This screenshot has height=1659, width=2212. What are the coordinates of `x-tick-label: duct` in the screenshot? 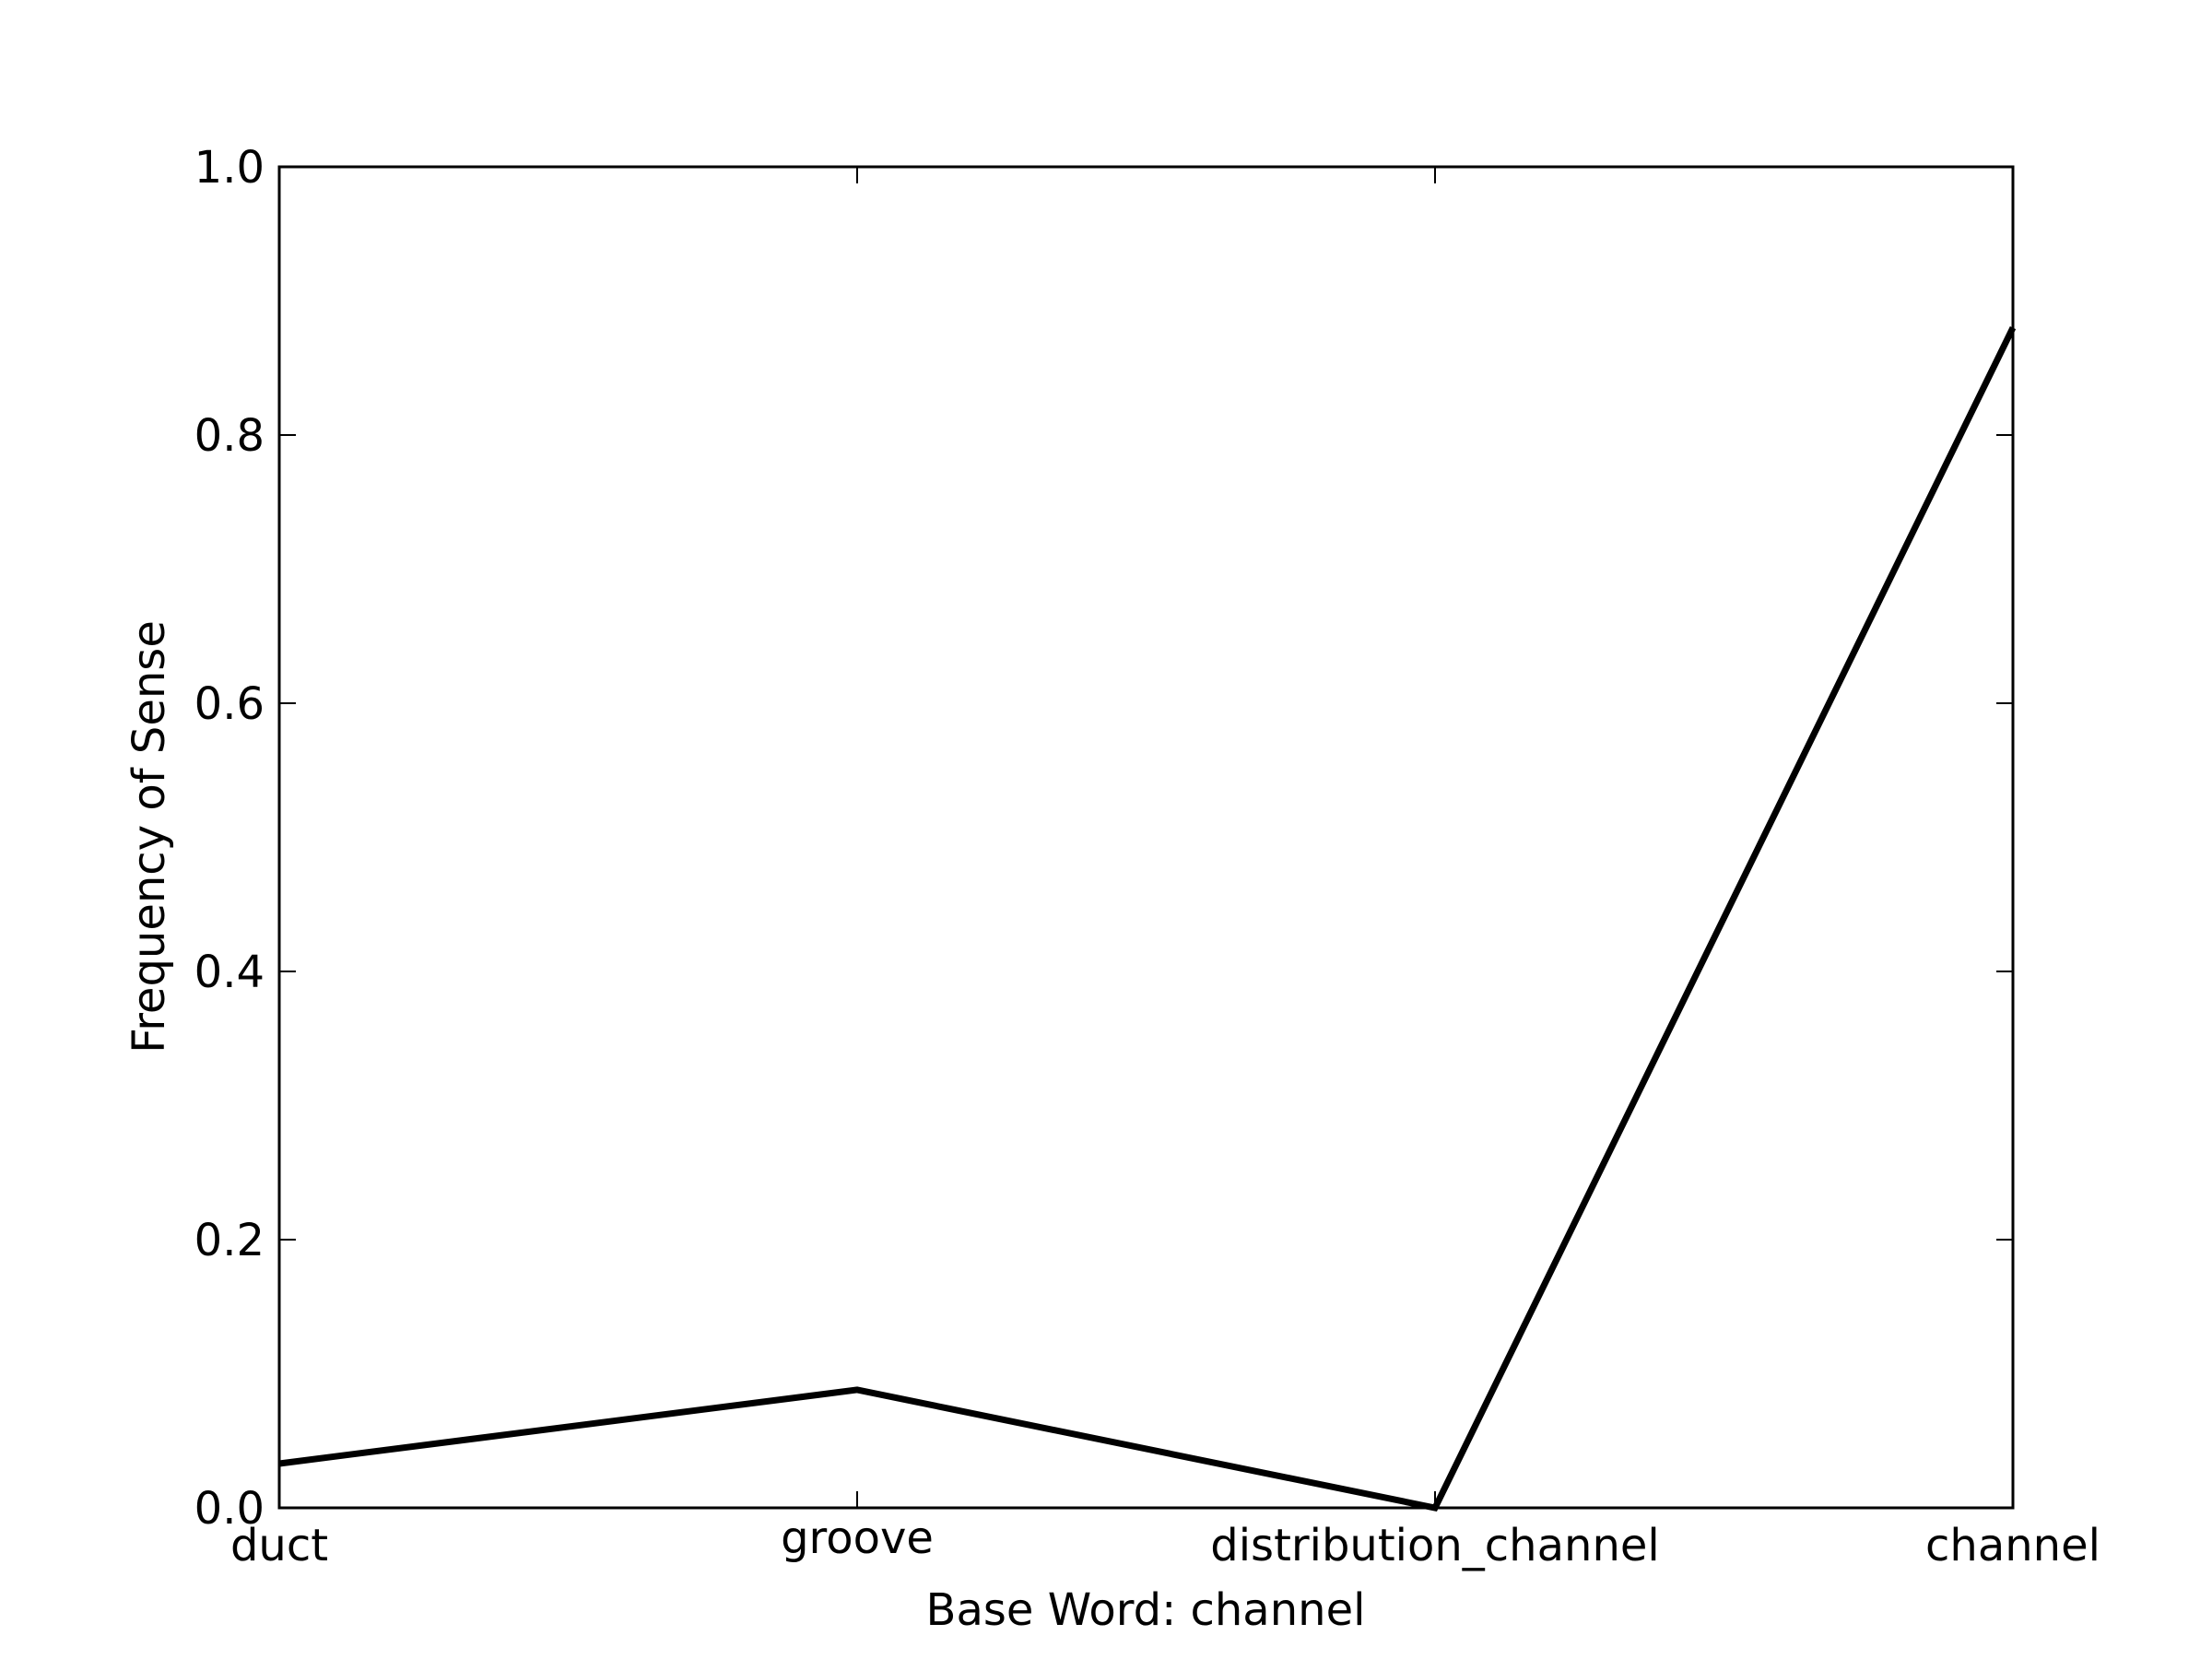 It's located at (279, 1545).